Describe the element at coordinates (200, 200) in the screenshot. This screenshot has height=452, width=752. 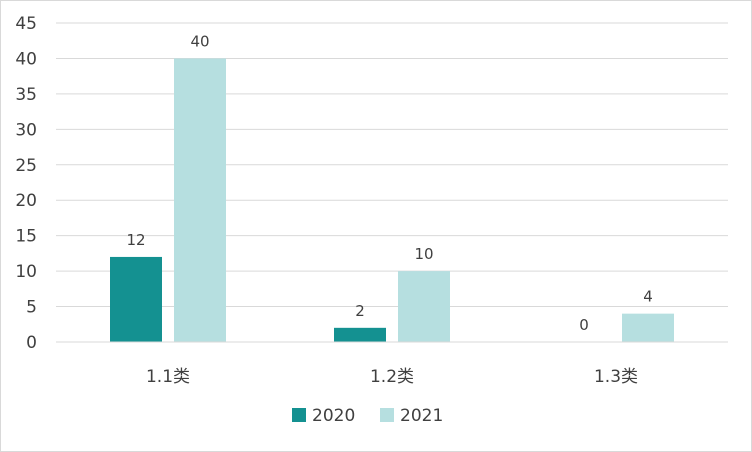
I see `bar-2021-1.1类` at that location.